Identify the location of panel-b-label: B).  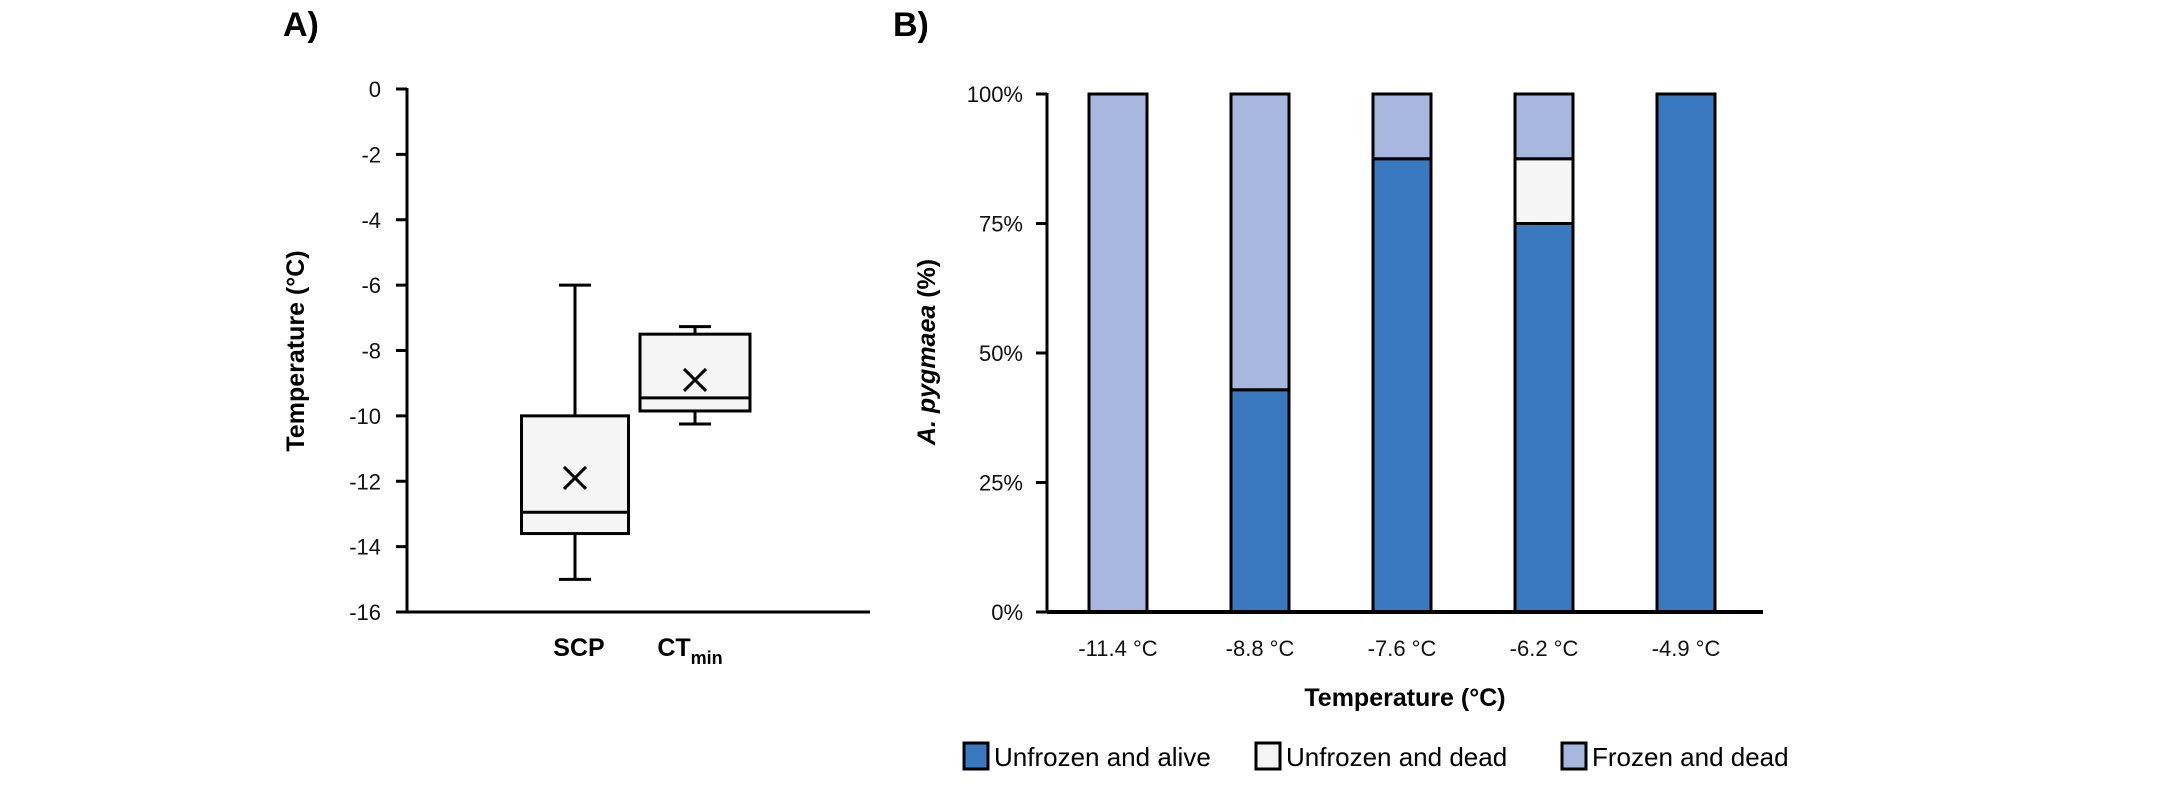
(911, 25).